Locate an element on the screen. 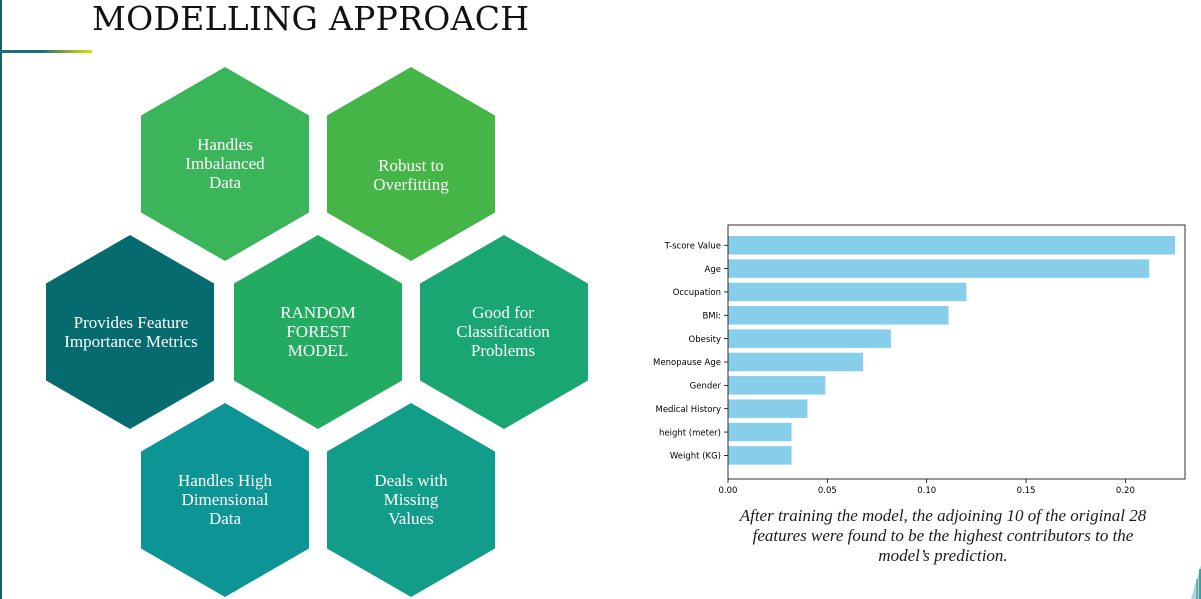 This screenshot has height=599, width=1201. hexagon-label-missing-values: Deals with Missing Values is located at coordinates (411, 499).